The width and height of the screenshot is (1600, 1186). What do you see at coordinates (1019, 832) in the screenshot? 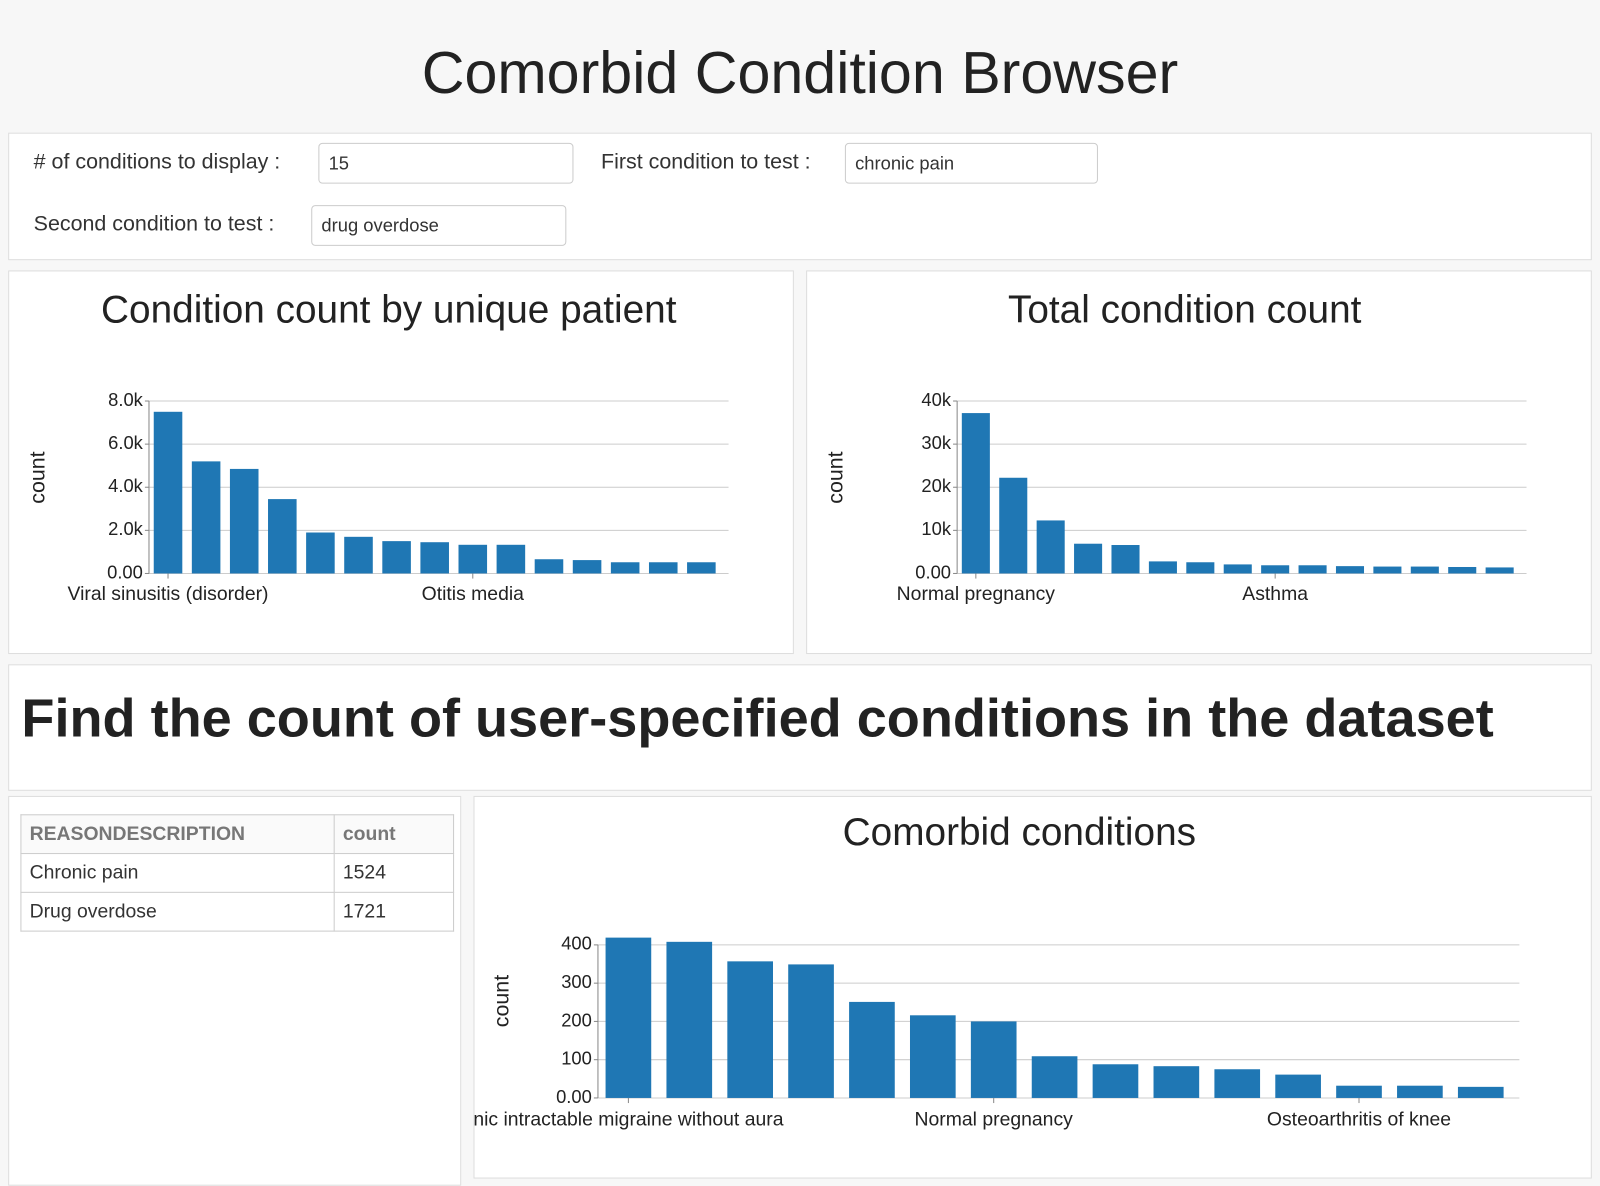
I see `chart-title: Comorbid conditions` at bounding box center [1019, 832].